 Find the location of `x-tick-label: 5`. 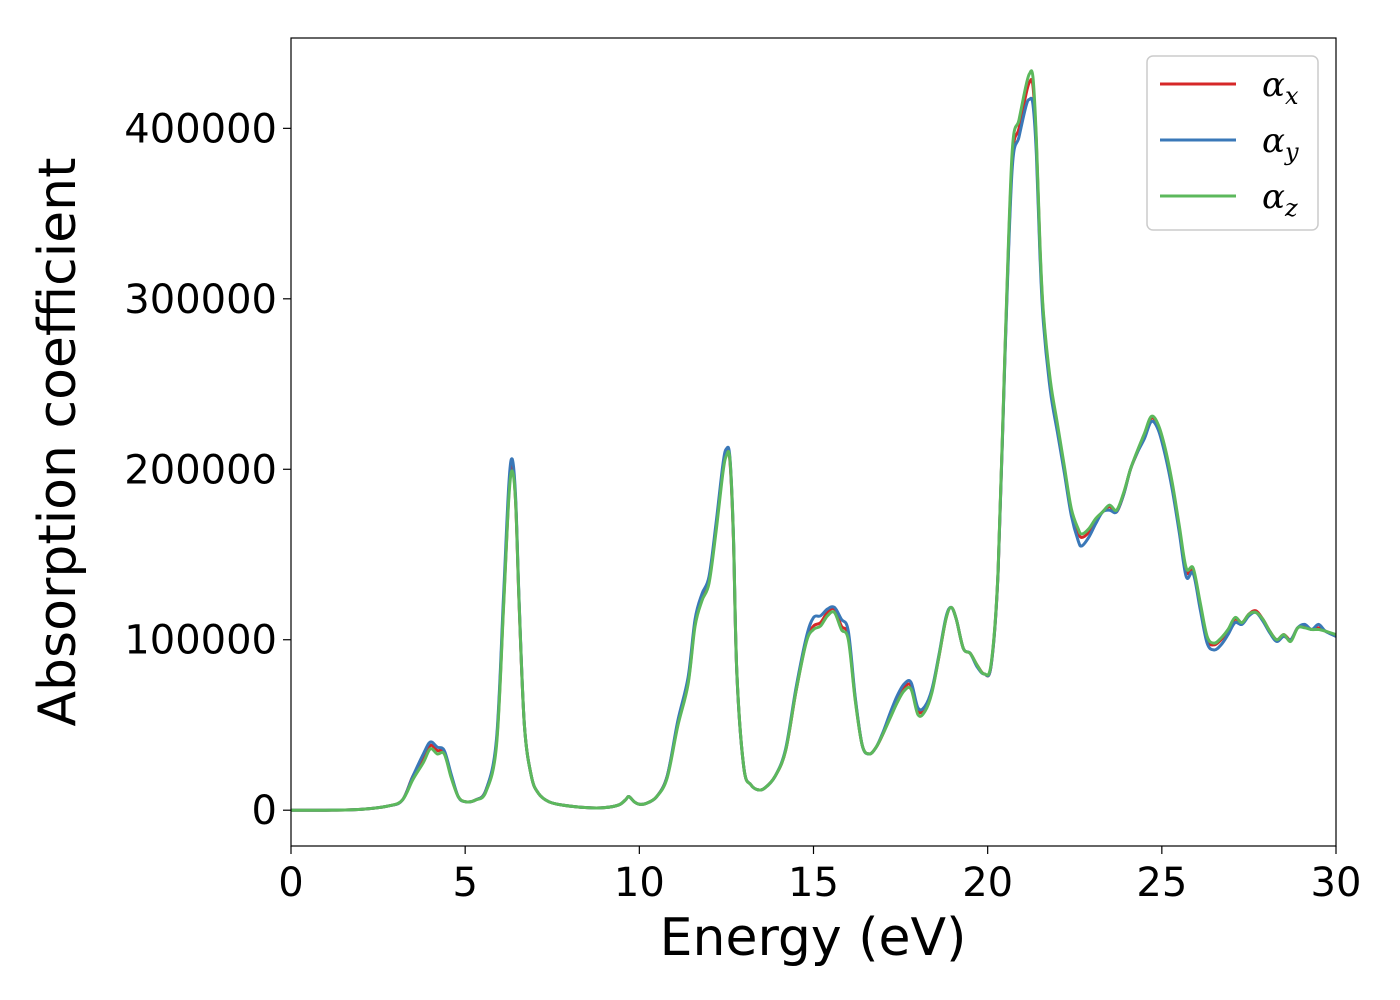

x-tick-label: 5 is located at coordinates (464, 883).